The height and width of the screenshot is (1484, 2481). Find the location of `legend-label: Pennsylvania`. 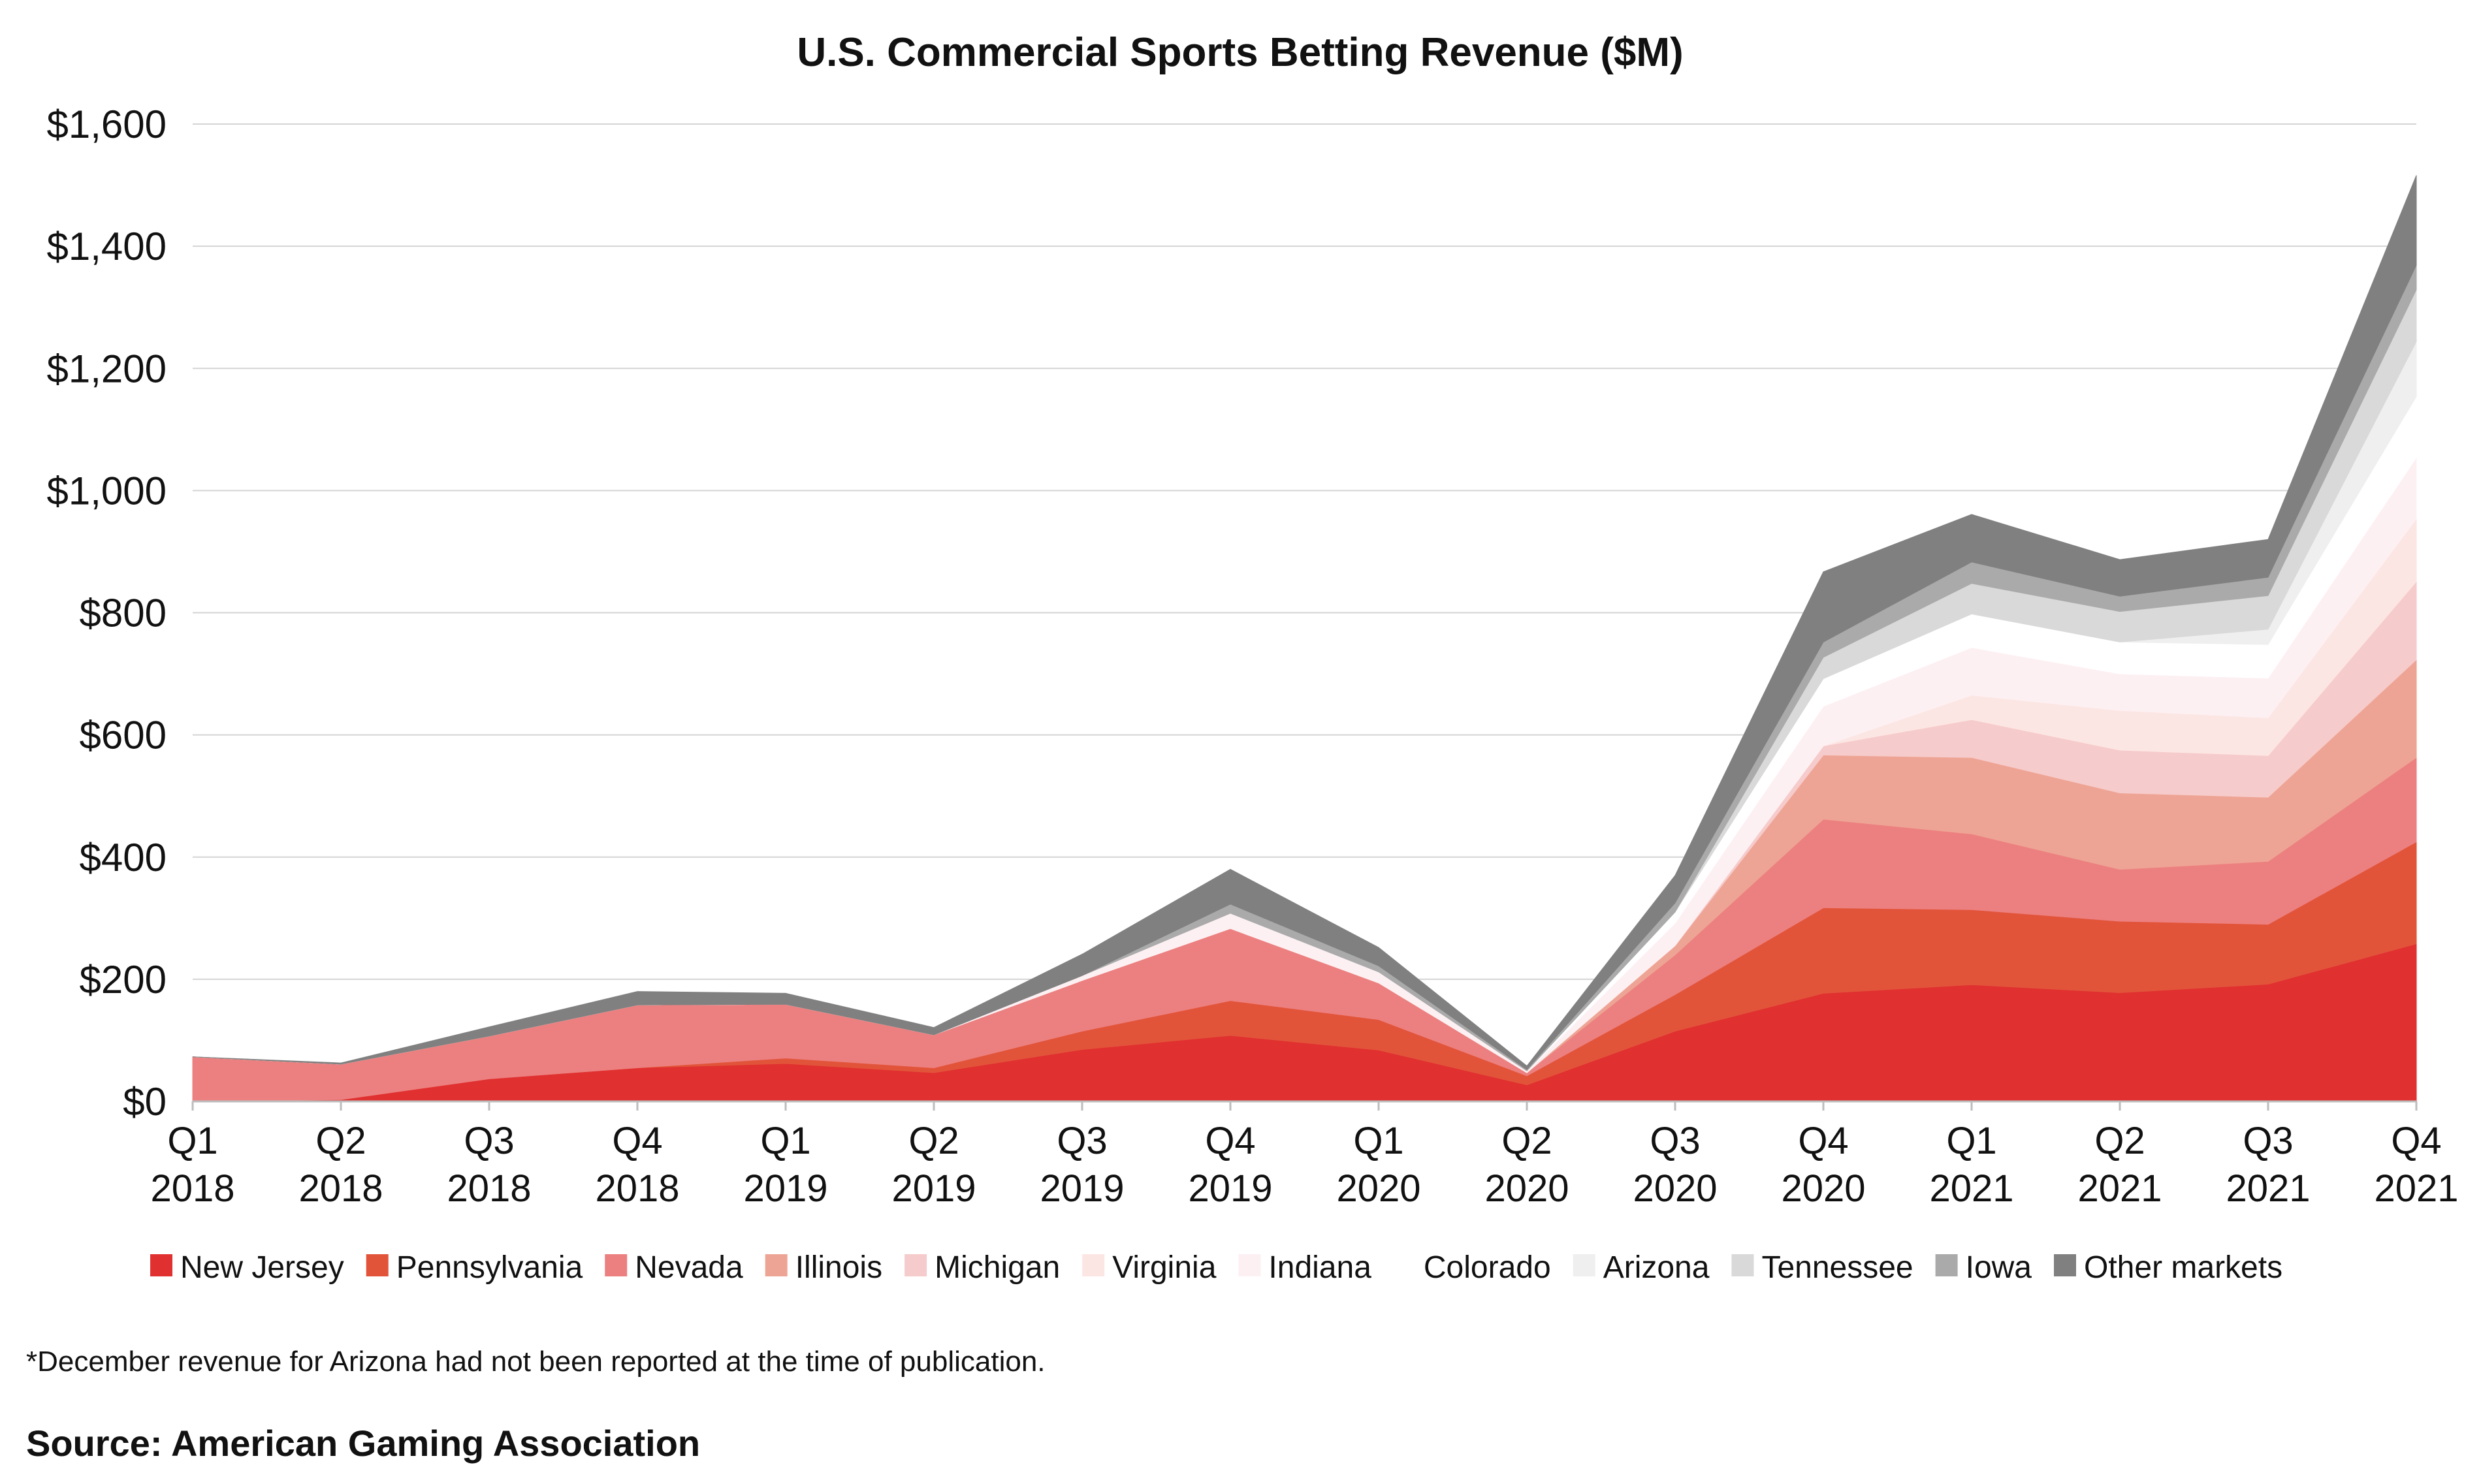

legend-label: Pennsylvania is located at coordinates (489, 1267).